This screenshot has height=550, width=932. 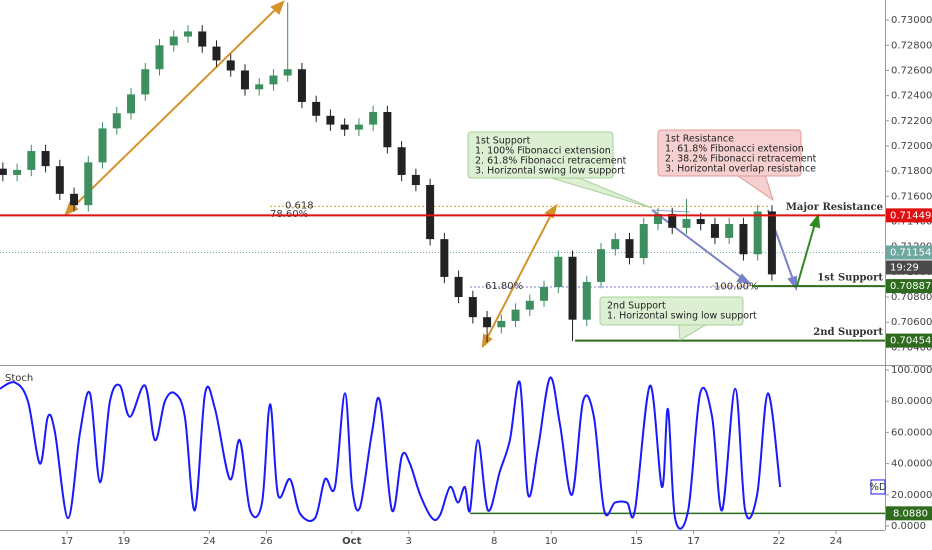 What do you see at coordinates (848, 332) in the screenshot?
I see `level-name: 2nd Support` at bounding box center [848, 332].